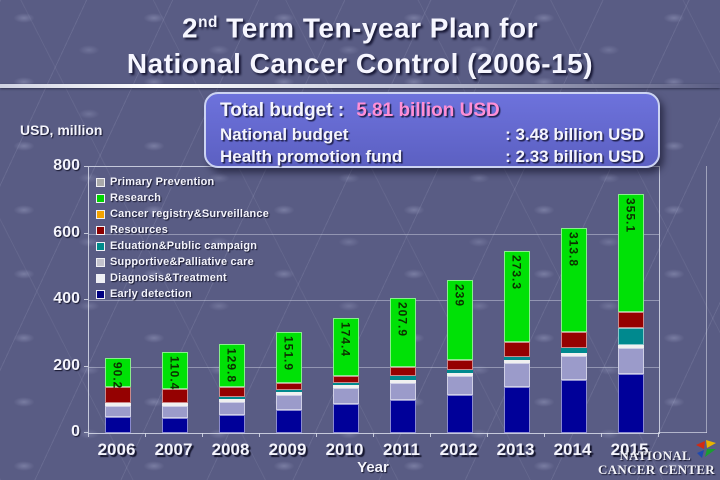 This screenshot has height=480, width=720. What do you see at coordinates (402, 319) in the screenshot?
I see `bar-value-label: 207.9` at bounding box center [402, 319].